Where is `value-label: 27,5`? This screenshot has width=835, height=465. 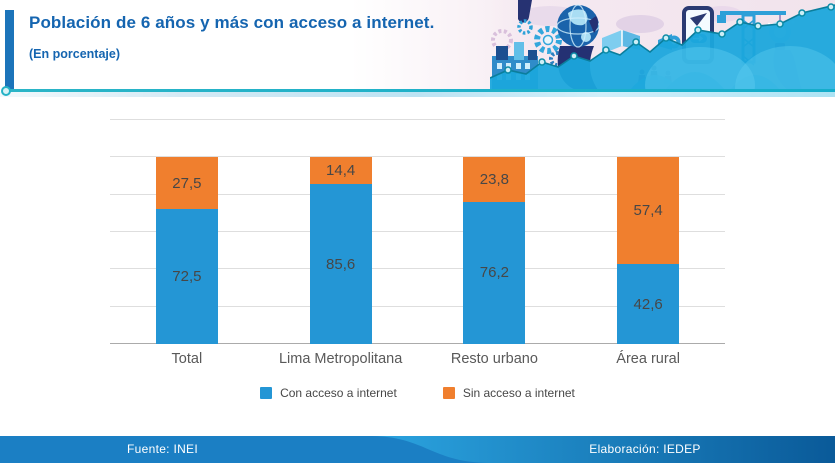 value-label: 27,5 is located at coordinates (187, 183).